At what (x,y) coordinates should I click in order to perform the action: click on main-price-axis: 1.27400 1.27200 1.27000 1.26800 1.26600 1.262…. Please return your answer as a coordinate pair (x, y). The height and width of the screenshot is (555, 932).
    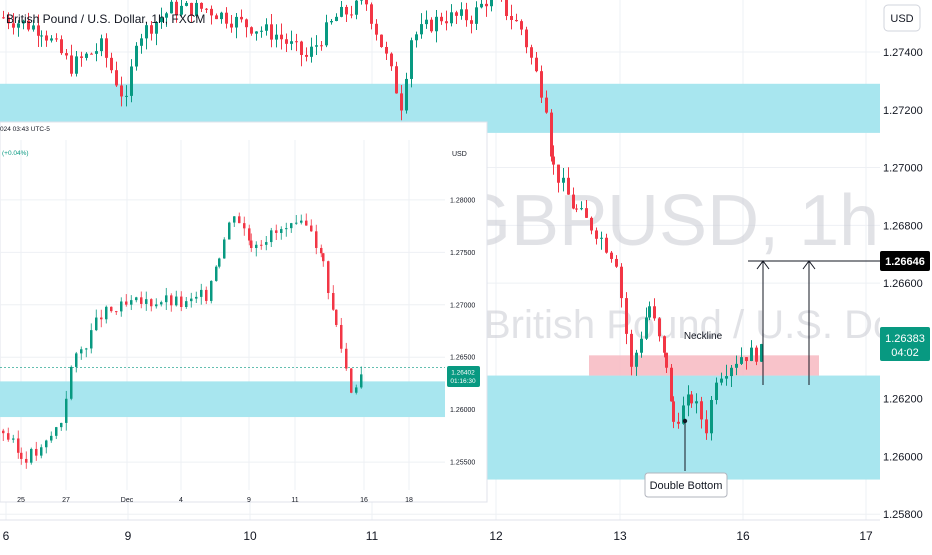
    Looking at the image, I should click on (906, 260).